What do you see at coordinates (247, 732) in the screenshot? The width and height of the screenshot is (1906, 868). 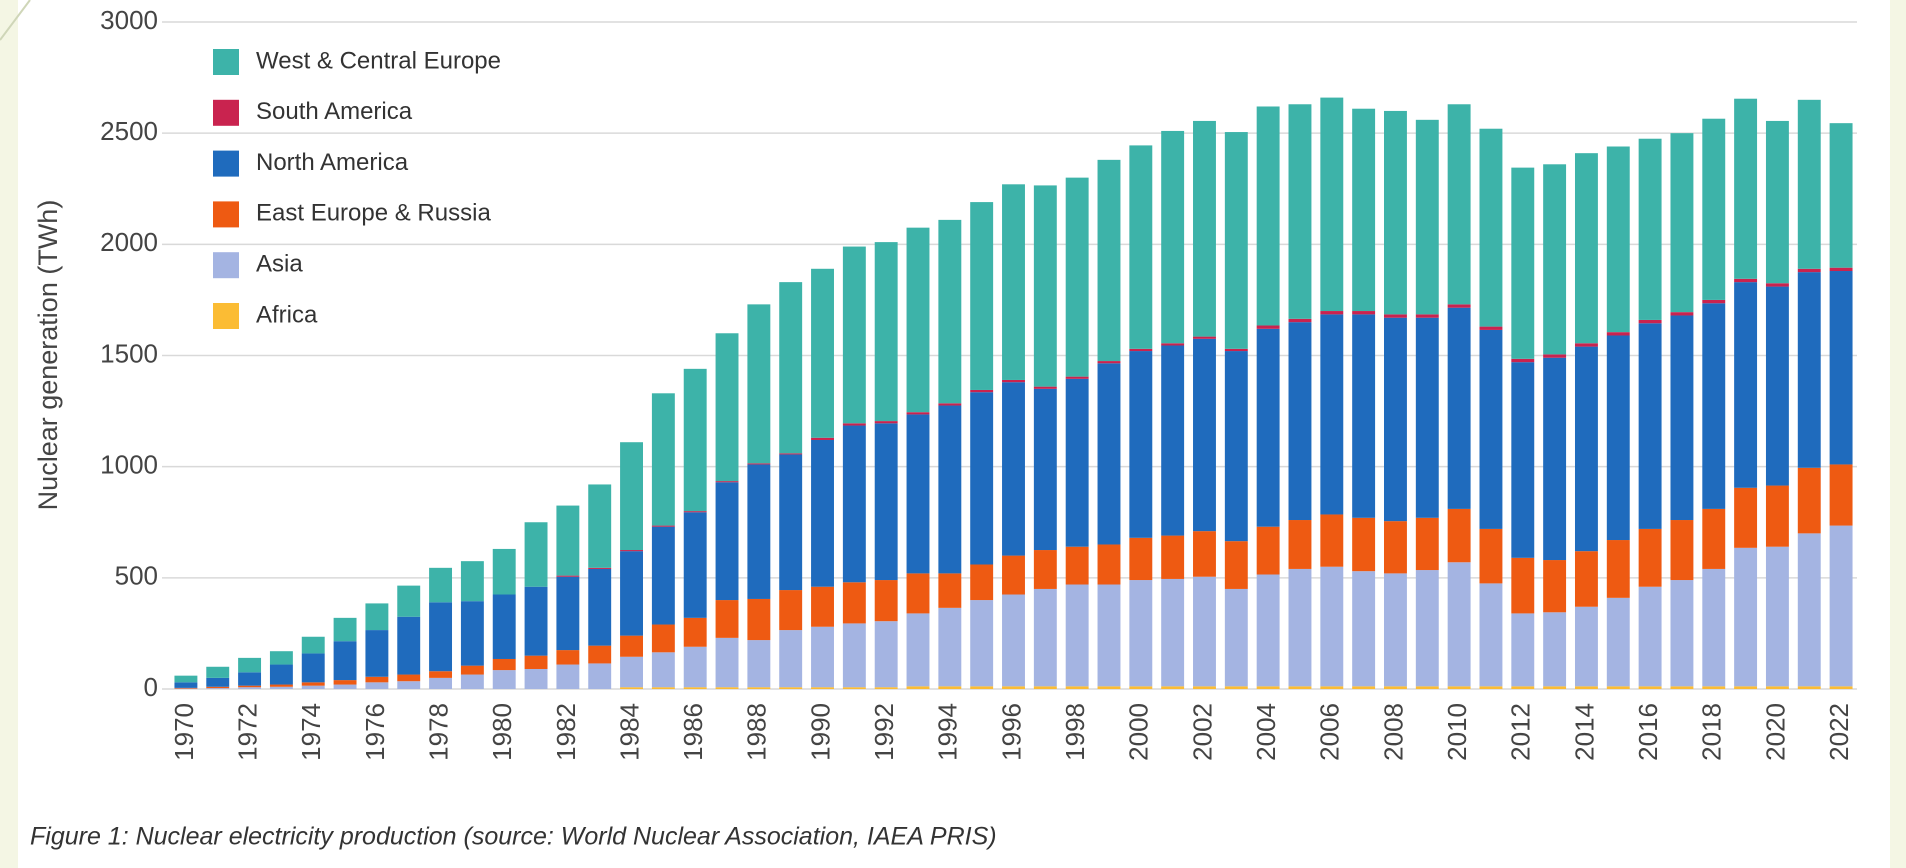 I see `x-tick-label: 1972` at bounding box center [247, 732].